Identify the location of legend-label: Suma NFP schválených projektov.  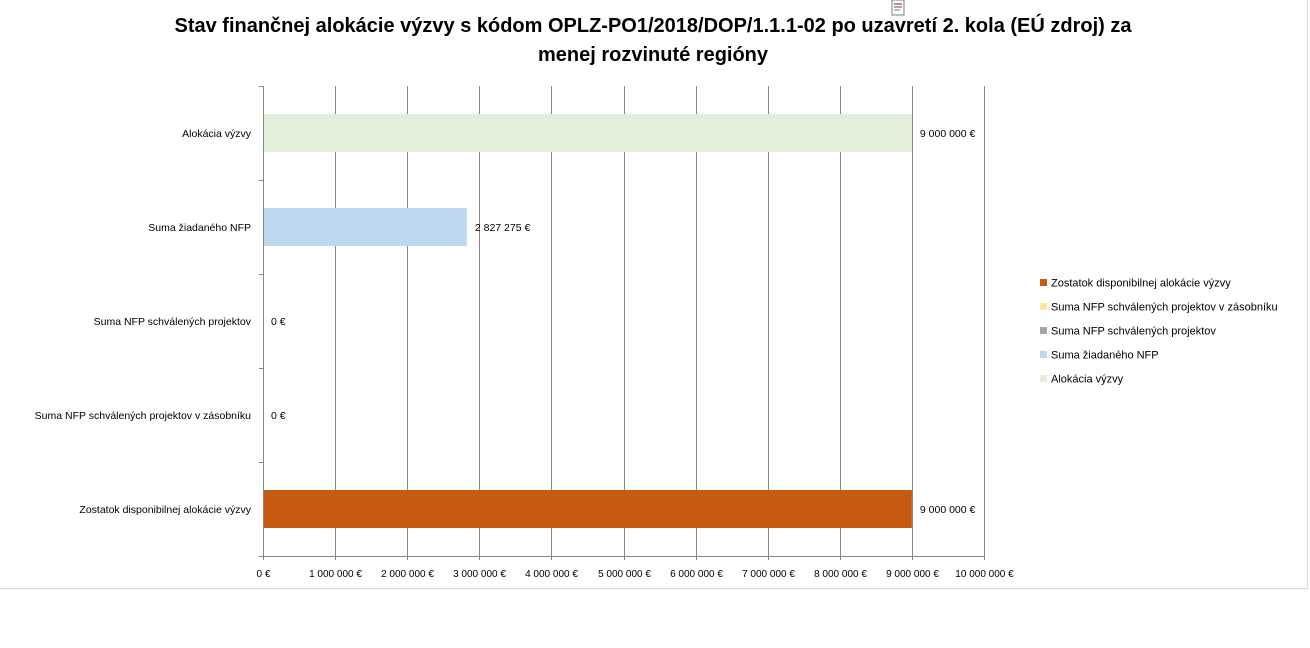
(1133, 332).